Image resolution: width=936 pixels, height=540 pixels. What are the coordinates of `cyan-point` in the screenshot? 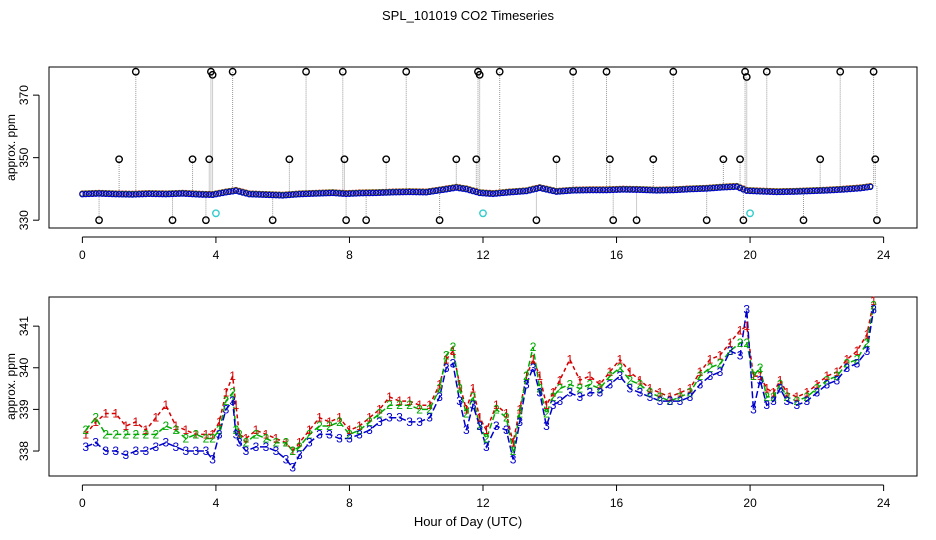 It's located at (483, 213).